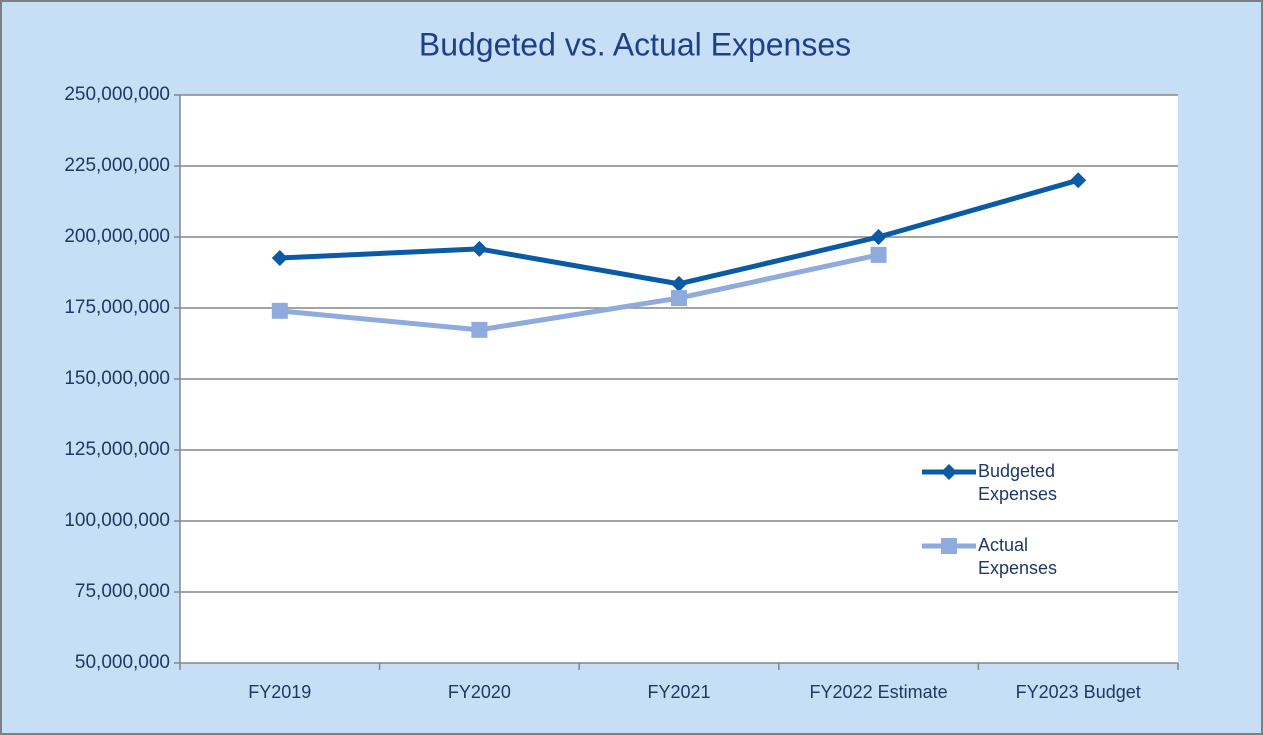 The width and height of the screenshot is (1263, 735). What do you see at coordinates (117, 165) in the screenshot?
I see `y-tick-label: 225,000,000` at bounding box center [117, 165].